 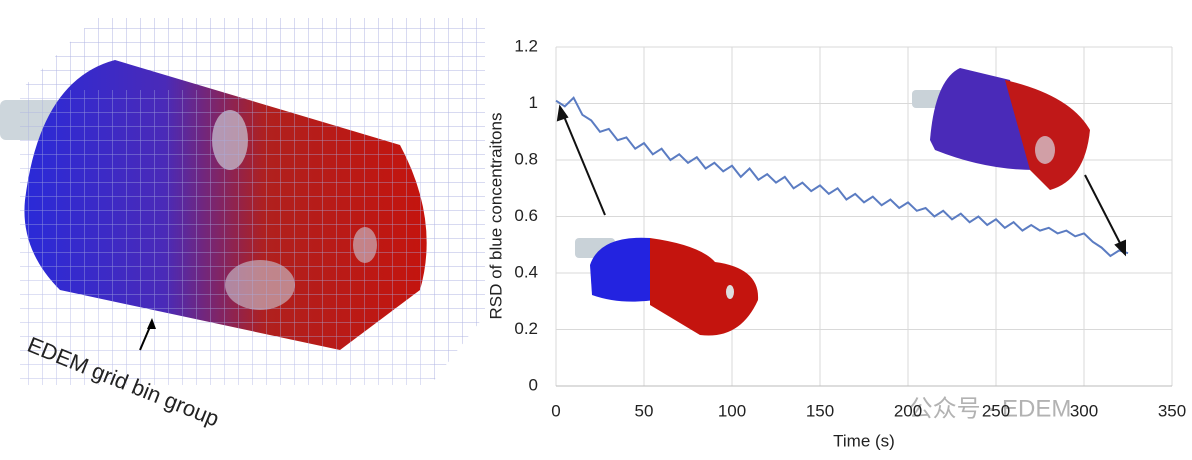 What do you see at coordinates (526, 328) in the screenshot?
I see `y-tick-label: 0.2` at bounding box center [526, 328].